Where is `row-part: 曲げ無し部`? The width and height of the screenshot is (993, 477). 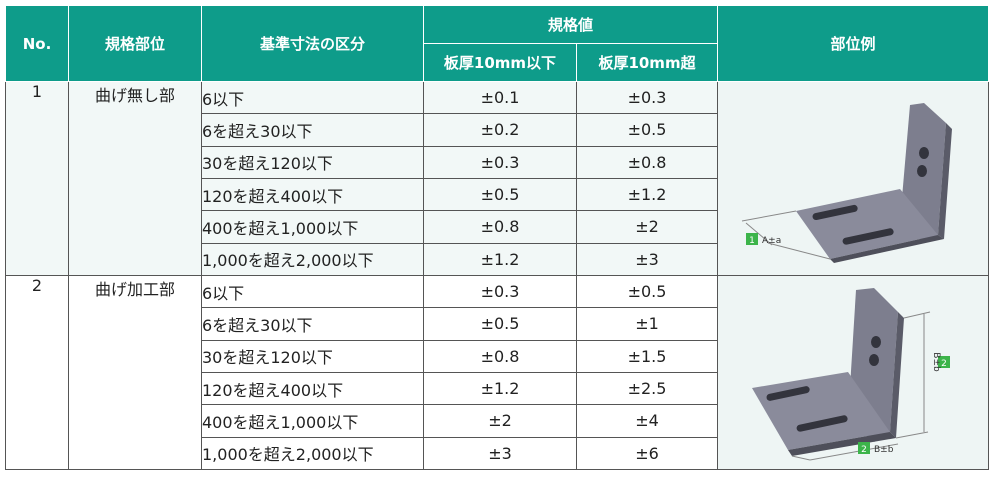
row-part: 曲げ無し部 is located at coordinates (135, 178).